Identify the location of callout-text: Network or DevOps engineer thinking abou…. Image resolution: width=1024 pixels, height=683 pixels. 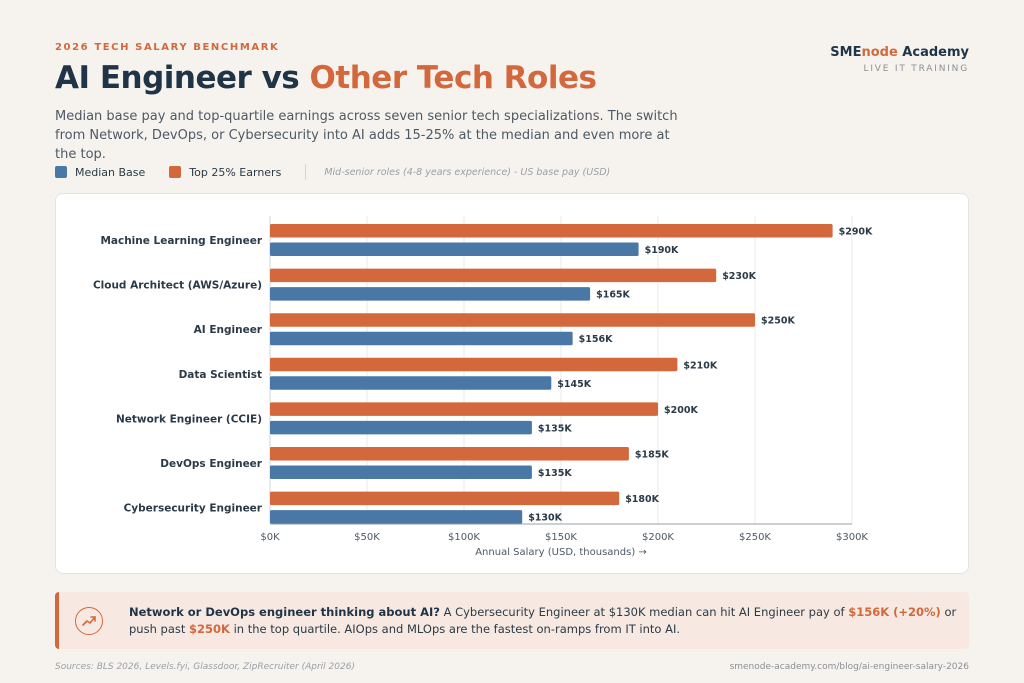
(543, 620).